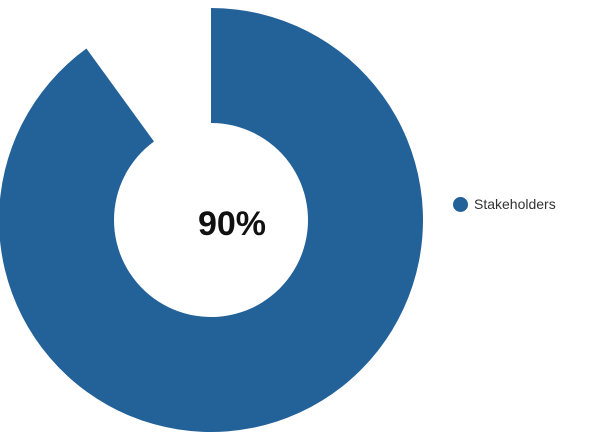  Describe the element at coordinates (460, 204) in the screenshot. I see `legend-swatch-stakeholders` at that location.